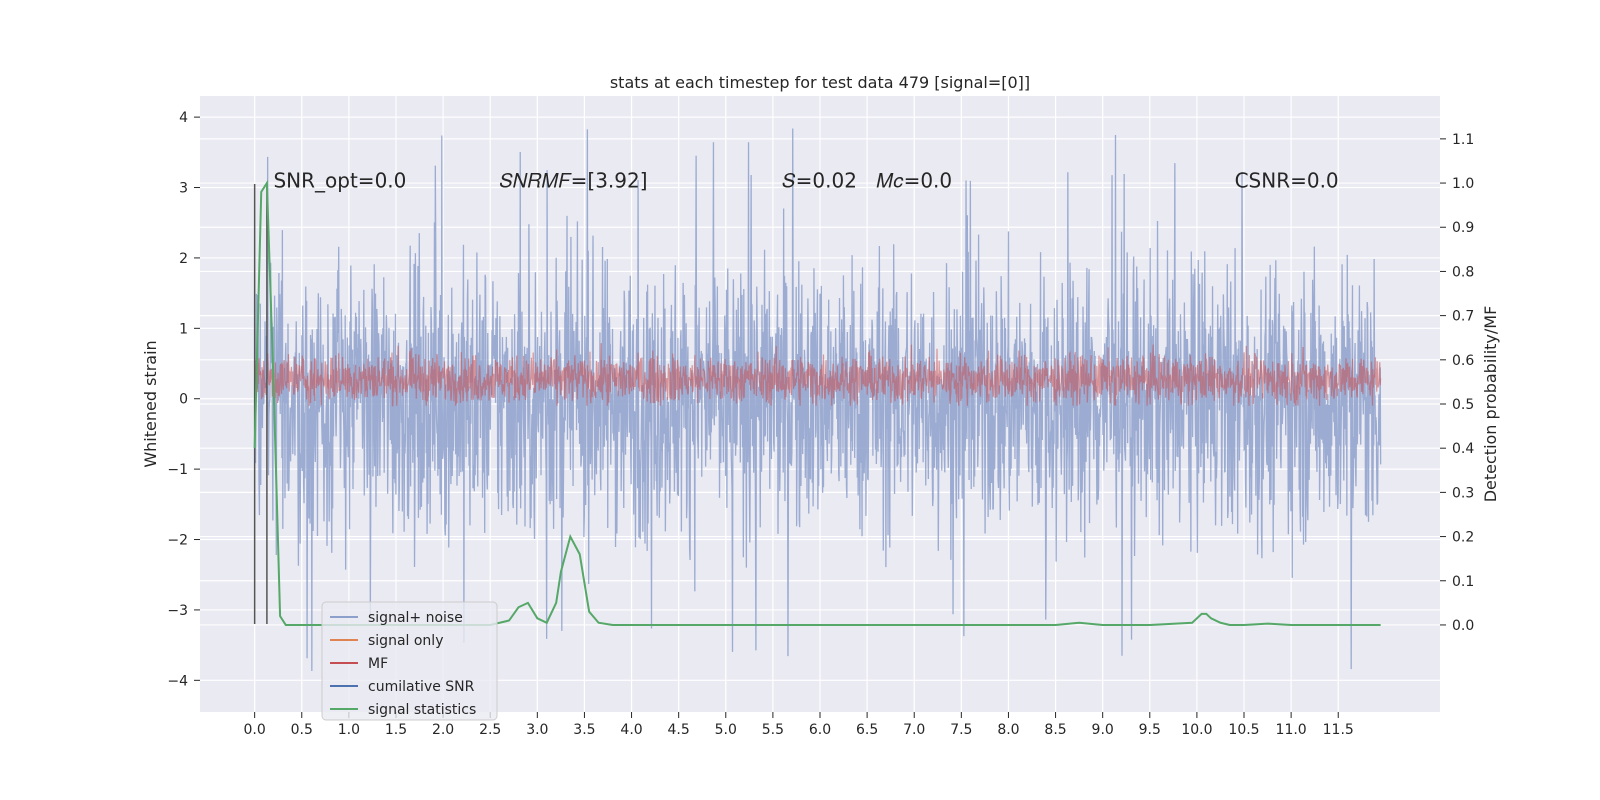  What do you see at coordinates (915, 180) in the screenshot?
I see `annotation: 𝑀𝑐=0.0` at bounding box center [915, 180].